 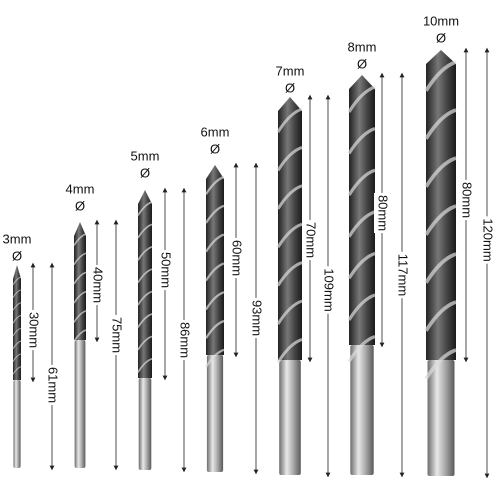 What do you see at coordinates (237, 258) in the screenshot?
I see `flute-length-label: 60mm` at bounding box center [237, 258].